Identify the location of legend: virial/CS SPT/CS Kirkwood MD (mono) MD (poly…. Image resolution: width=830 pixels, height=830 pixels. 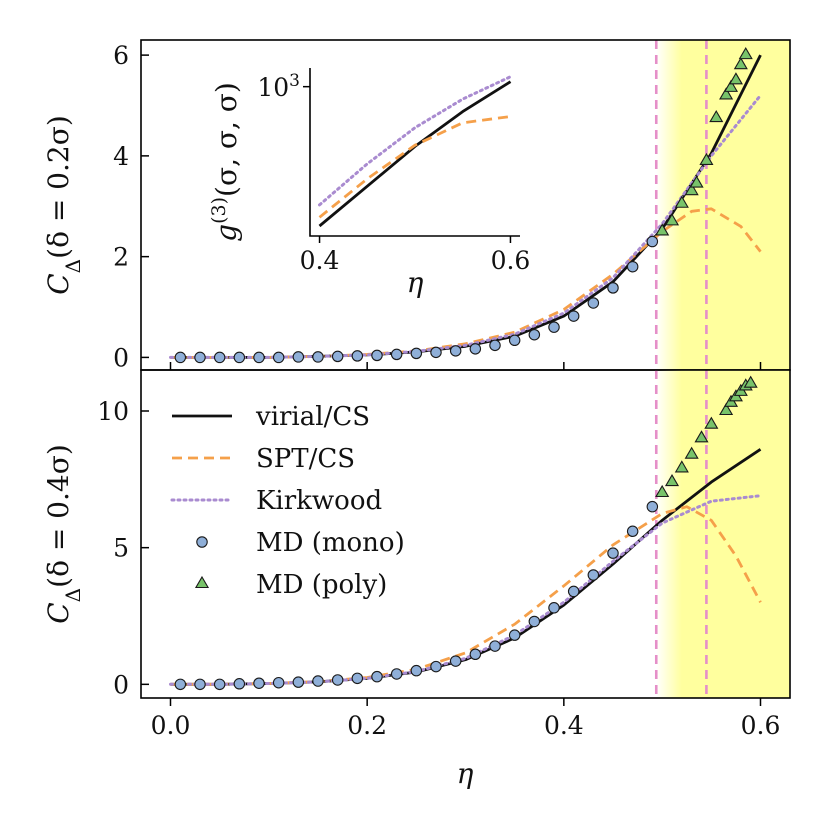
(287, 501).